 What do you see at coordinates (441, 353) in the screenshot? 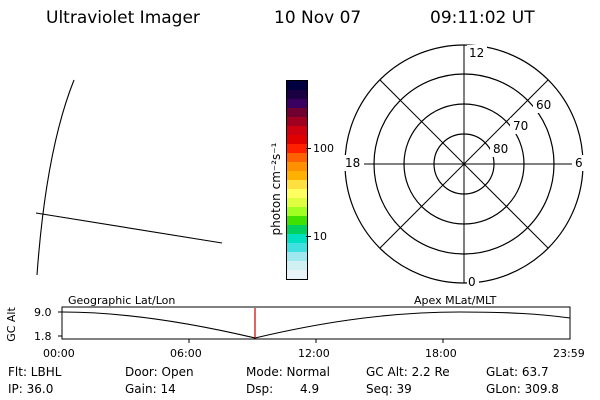
I see `timeline-x-label-1800: 18:00` at bounding box center [441, 353].